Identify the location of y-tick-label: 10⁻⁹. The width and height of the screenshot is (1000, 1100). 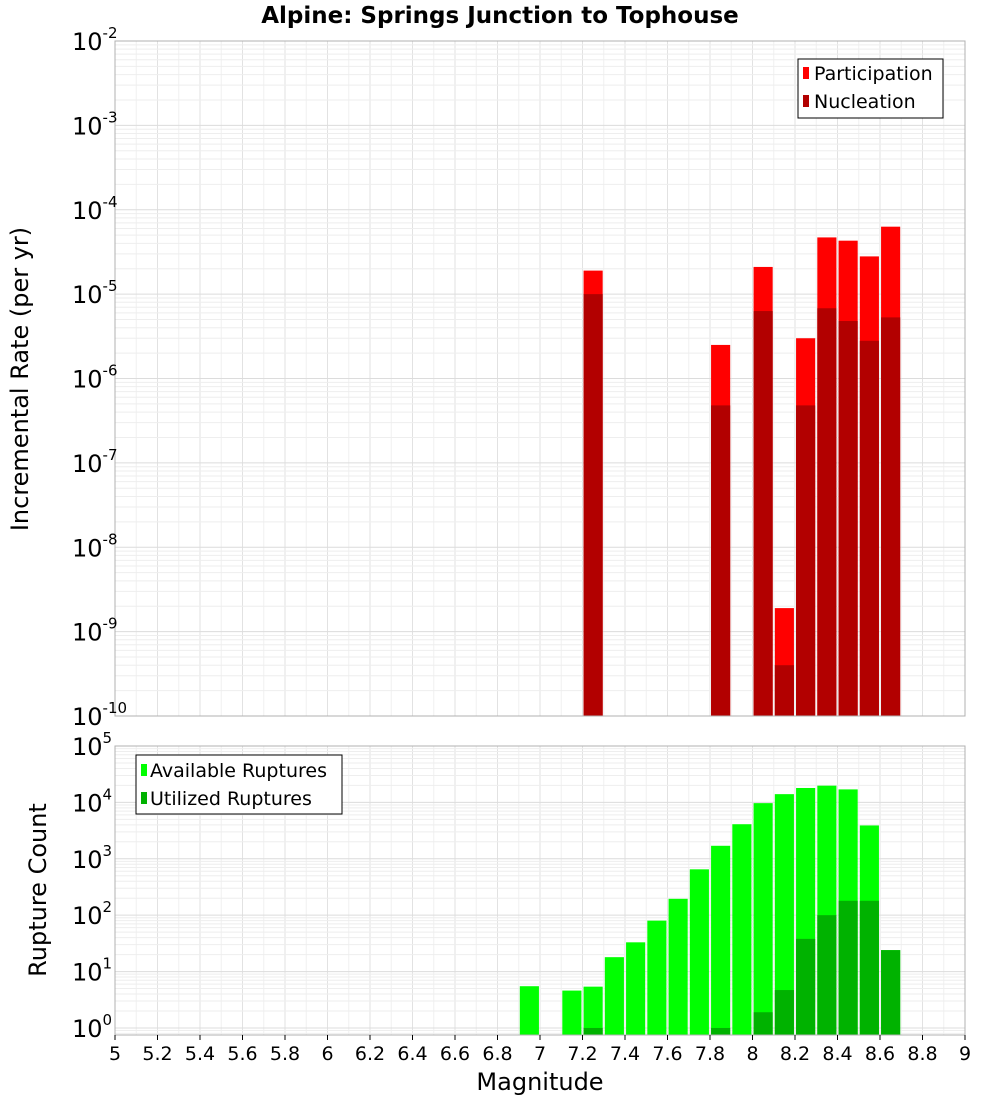
(95, 631).